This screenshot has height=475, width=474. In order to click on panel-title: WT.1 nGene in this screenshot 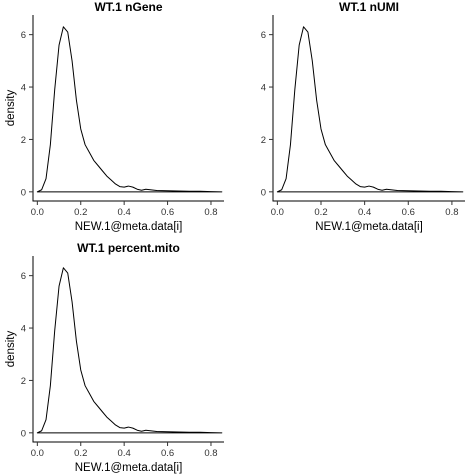, I will do `click(128, 7)`.